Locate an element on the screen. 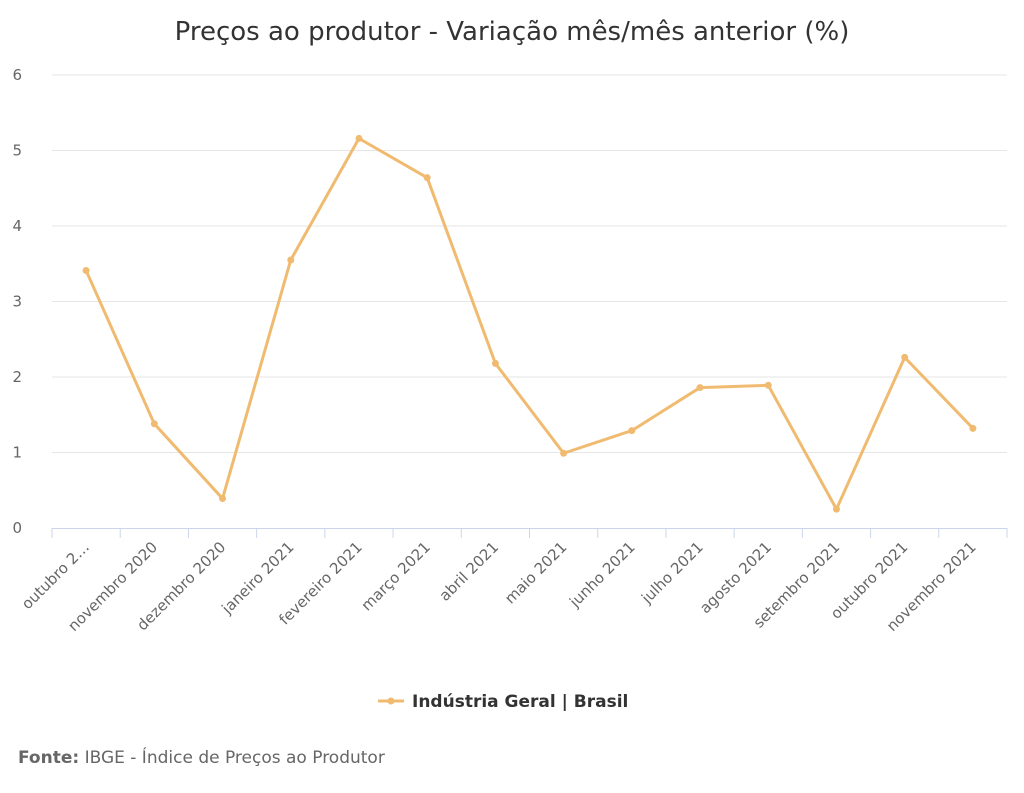 The height and width of the screenshot is (793, 1024). x-tick-label: maio 2021 is located at coordinates (535, 572).